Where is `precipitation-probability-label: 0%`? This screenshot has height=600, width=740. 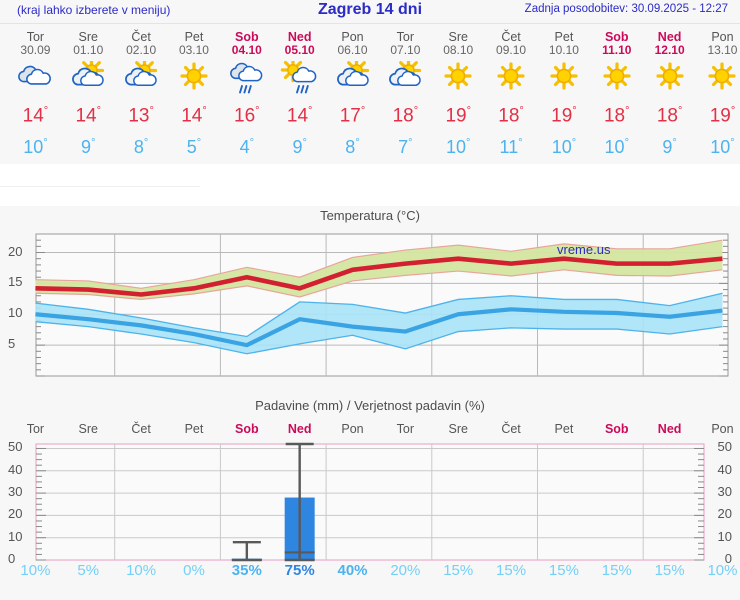 precipitation-probability-label: 0% is located at coordinates (194, 570).